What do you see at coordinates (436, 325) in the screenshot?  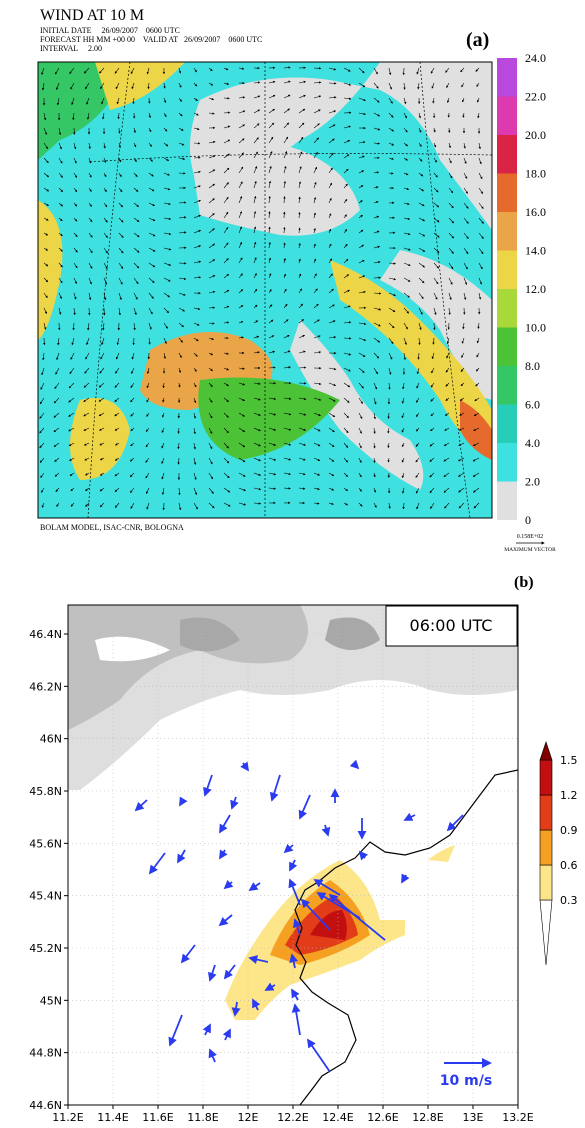 I see `land` at bounding box center [436, 325].